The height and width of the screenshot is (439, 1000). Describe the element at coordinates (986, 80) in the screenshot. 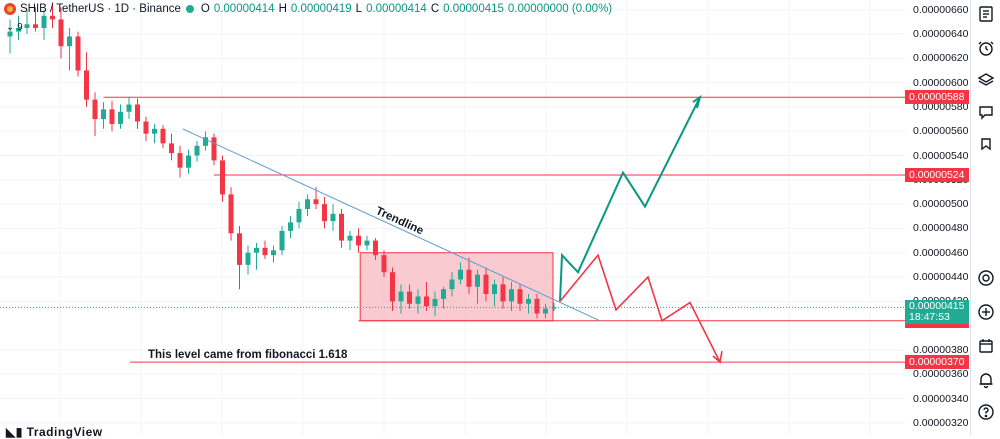

I see `layers-icon` at that location.